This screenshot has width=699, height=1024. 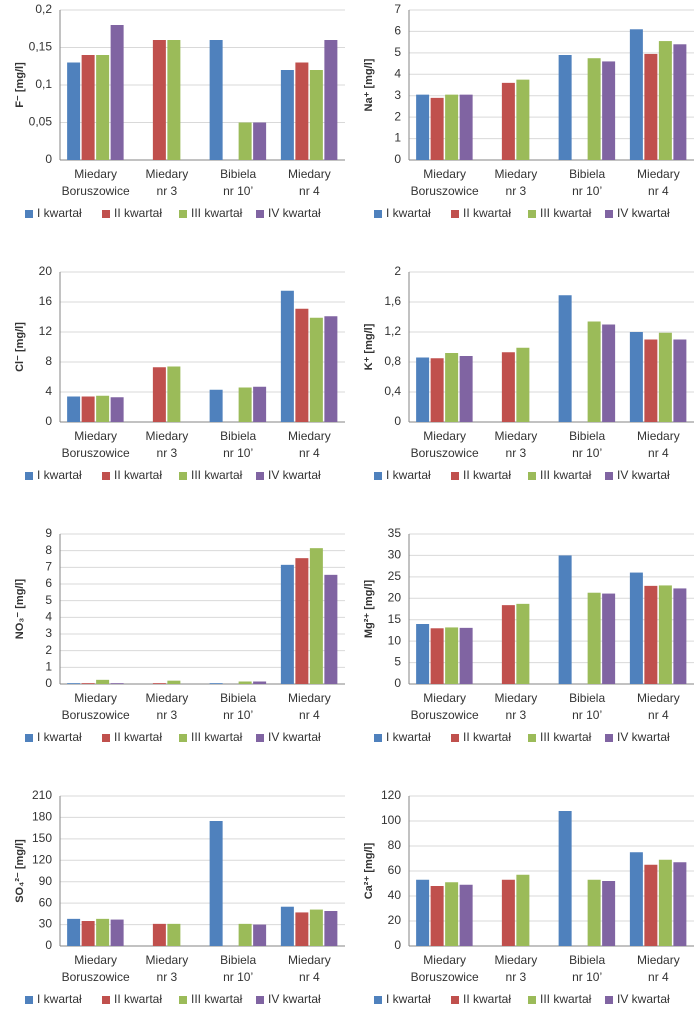 What do you see at coordinates (48, 633) in the screenshot?
I see `y-tick-label: 3` at bounding box center [48, 633].